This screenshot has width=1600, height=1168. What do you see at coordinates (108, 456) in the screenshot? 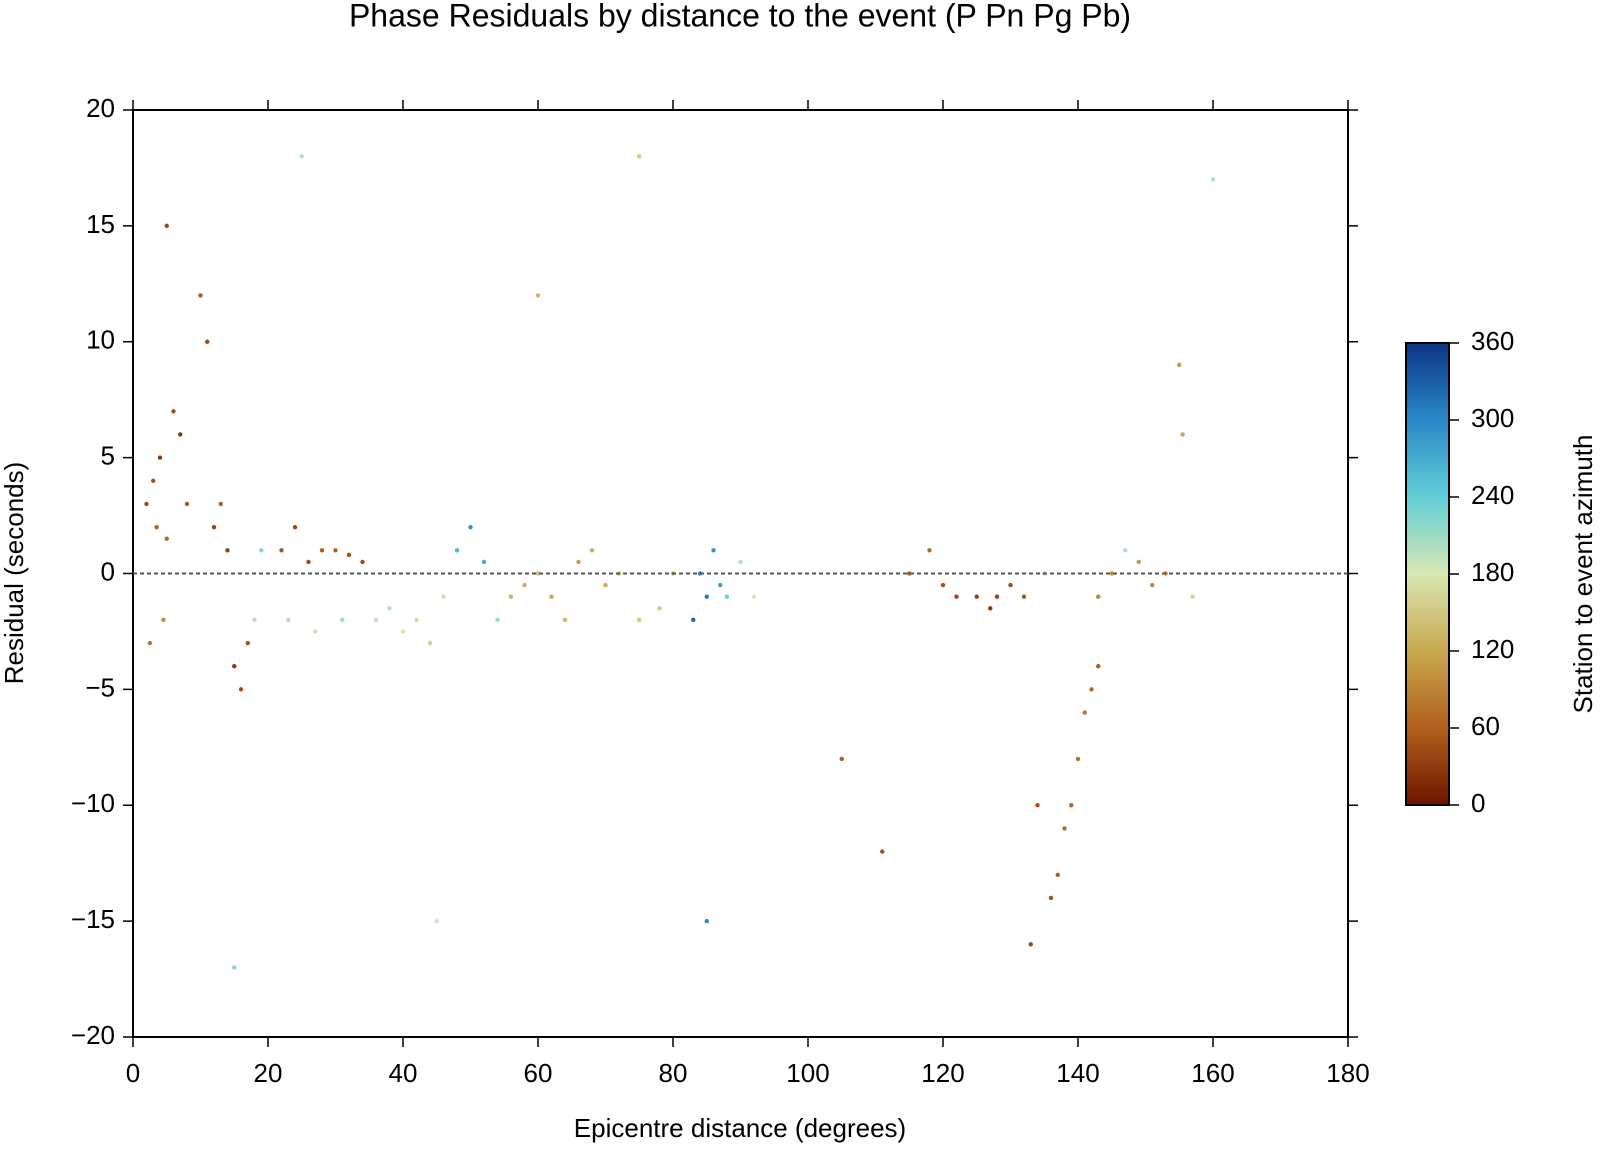
I see `y-tick-label: 5` at bounding box center [108, 456].